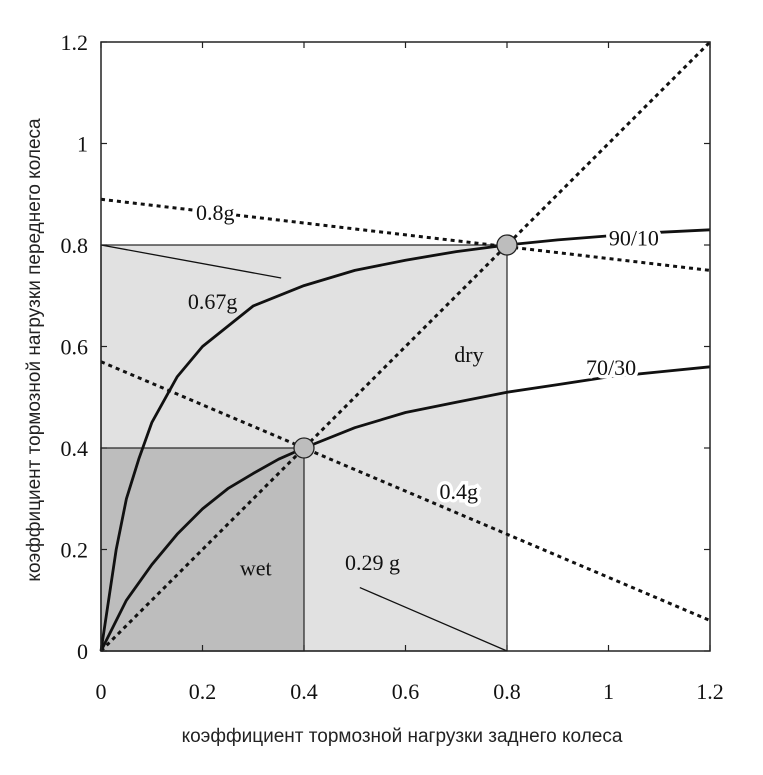 The image size is (763, 775). What do you see at coordinates (75, 42) in the screenshot?
I see `y-tick-label: 1.2` at bounding box center [75, 42].